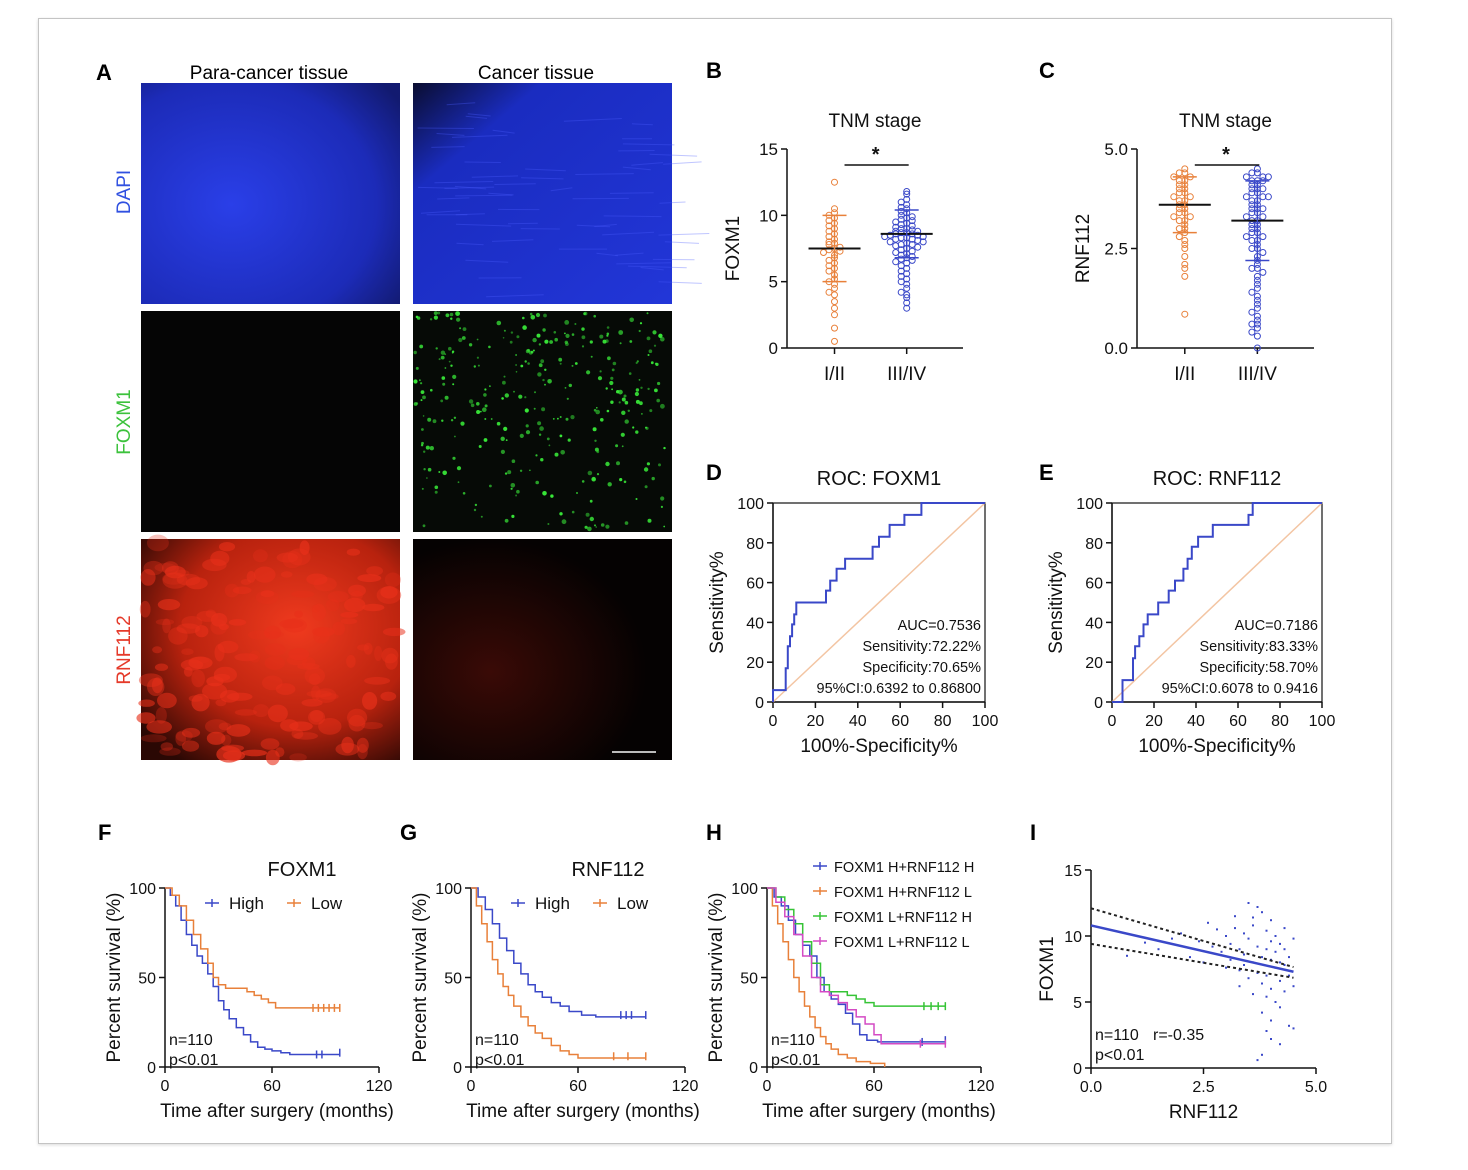 The width and height of the screenshot is (1468, 1170). What do you see at coordinates (1073, 937) in the screenshot?
I see `y-tick-label: 10` at bounding box center [1073, 937].